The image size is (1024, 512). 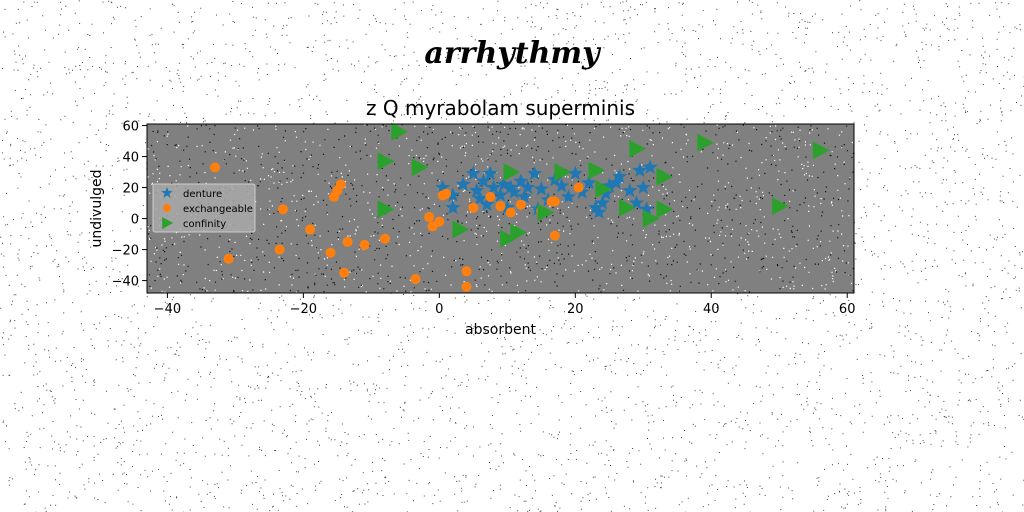 What do you see at coordinates (129, 205) in the screenshot?
I see `y-axis: −40 −20 0 20 40 60` at bounding box center [129, 205].